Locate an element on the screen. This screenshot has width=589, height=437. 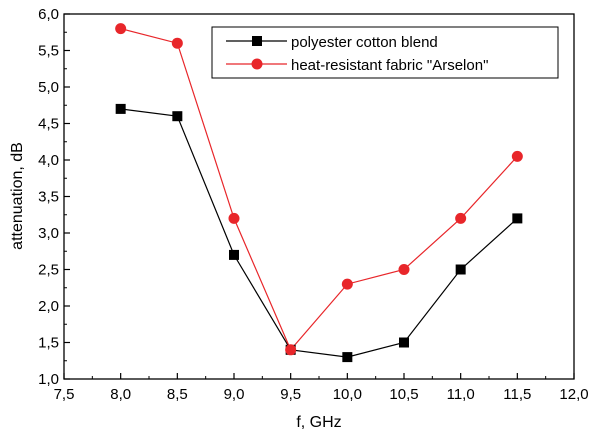
x-tick-label: 10,0 is located at coordinates (347, 394).